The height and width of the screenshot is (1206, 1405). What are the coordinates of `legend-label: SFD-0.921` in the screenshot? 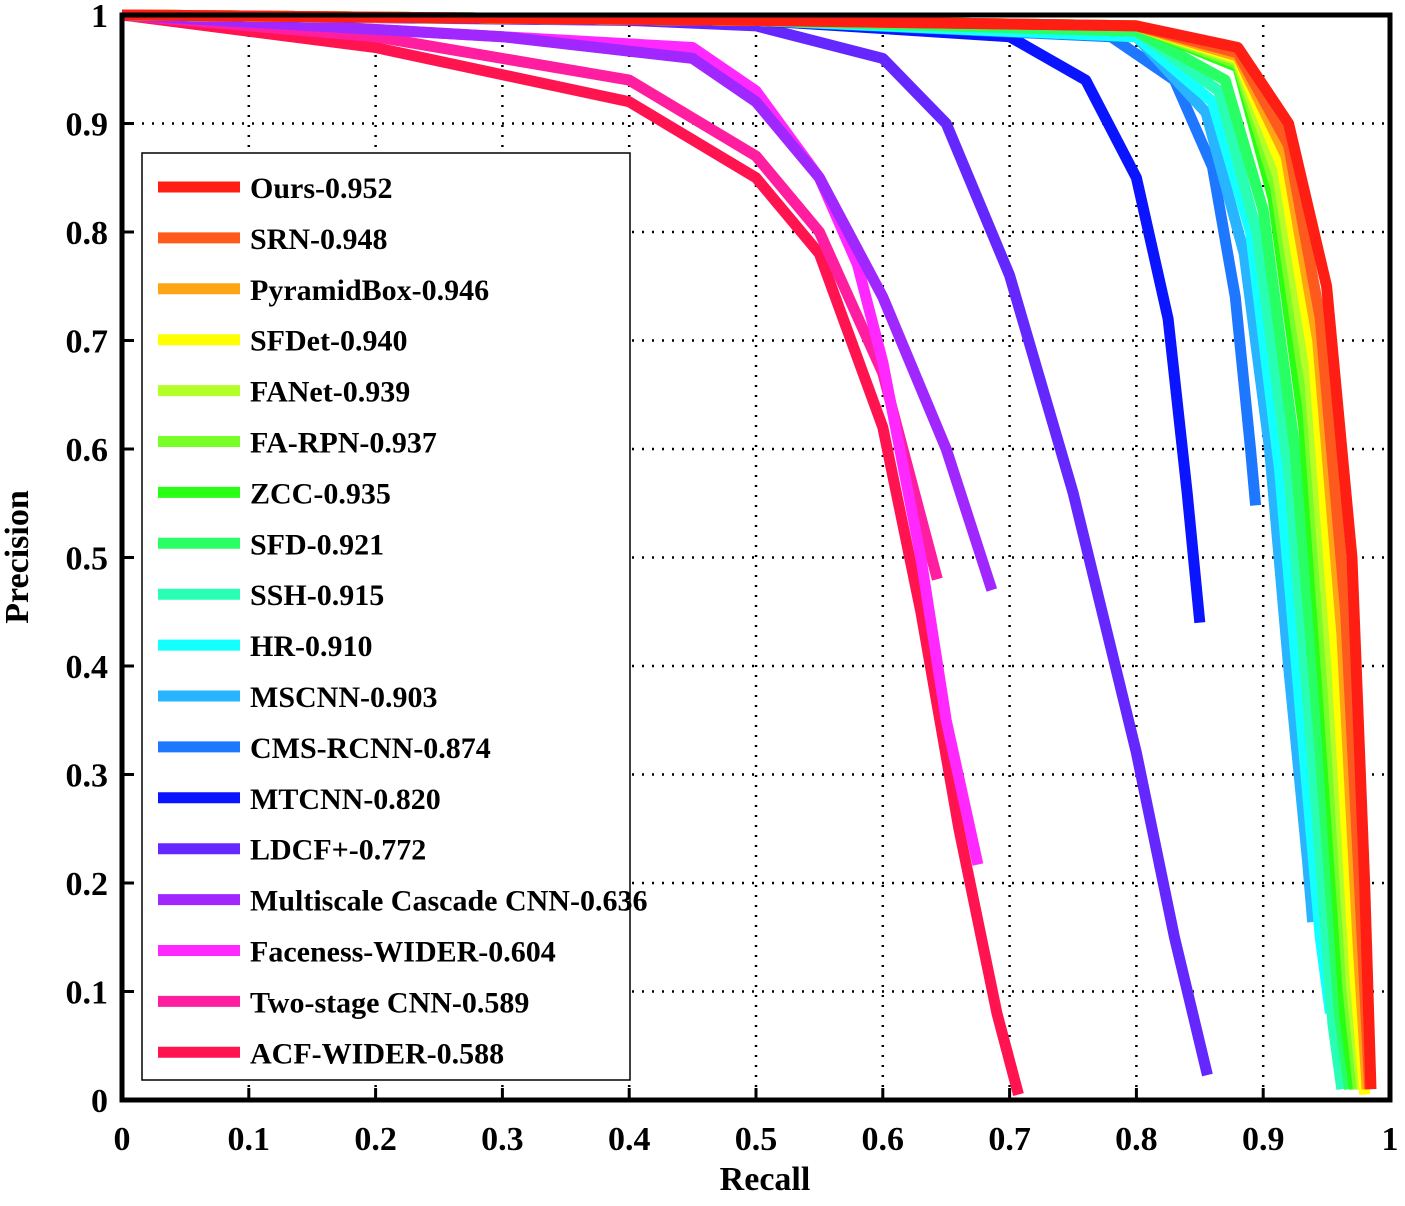 It's located at (317, 544).